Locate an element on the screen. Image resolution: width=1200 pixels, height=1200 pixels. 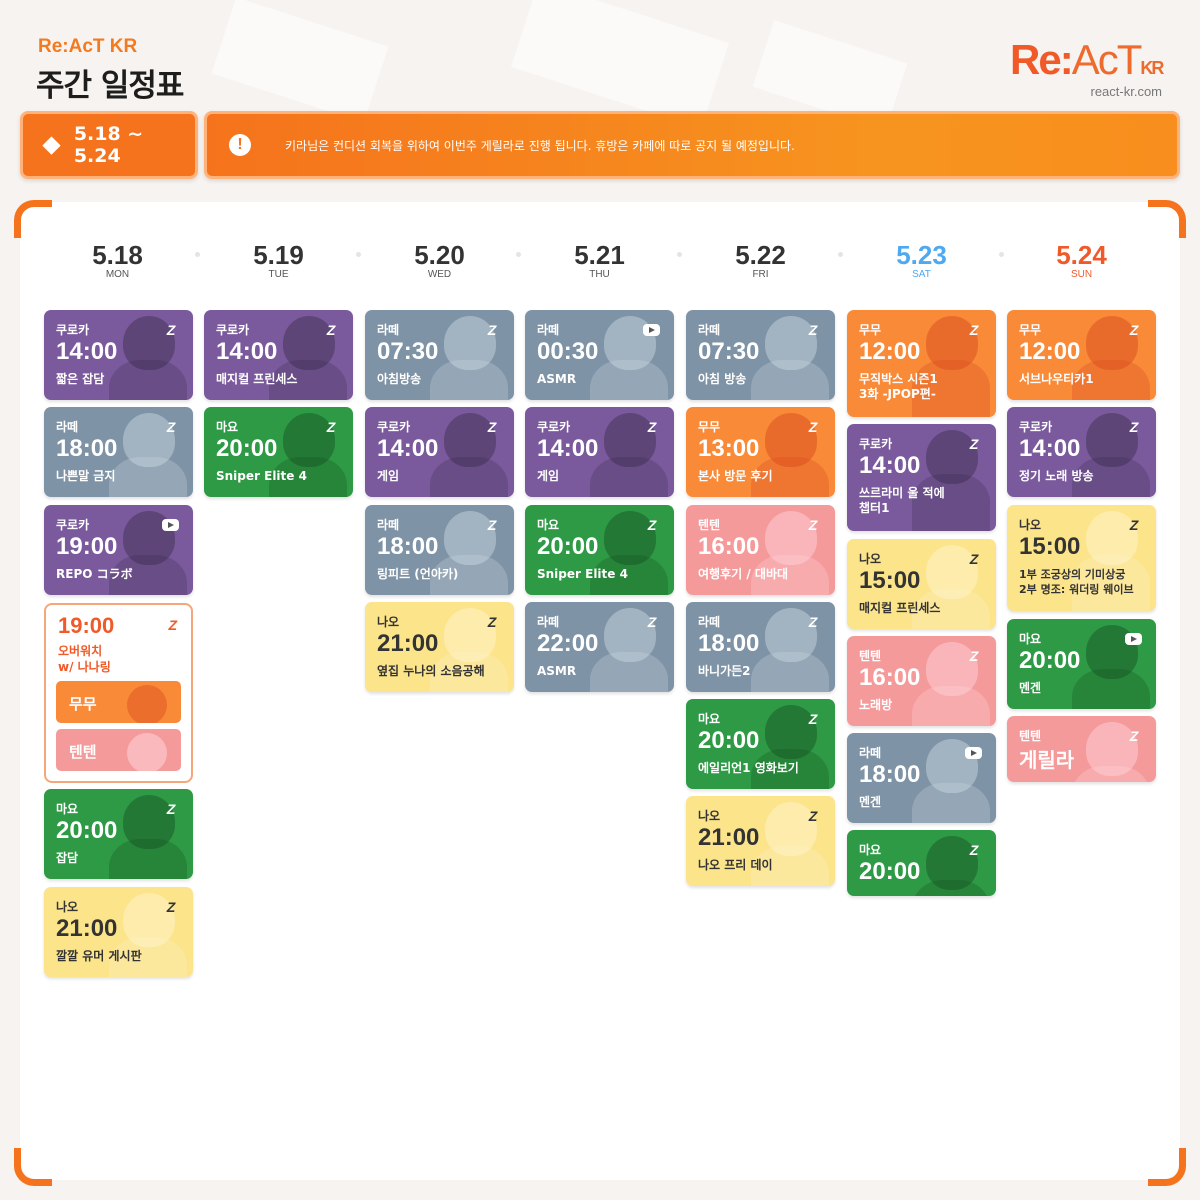
day-date: 5.21 is located at coordinates (599, 255).